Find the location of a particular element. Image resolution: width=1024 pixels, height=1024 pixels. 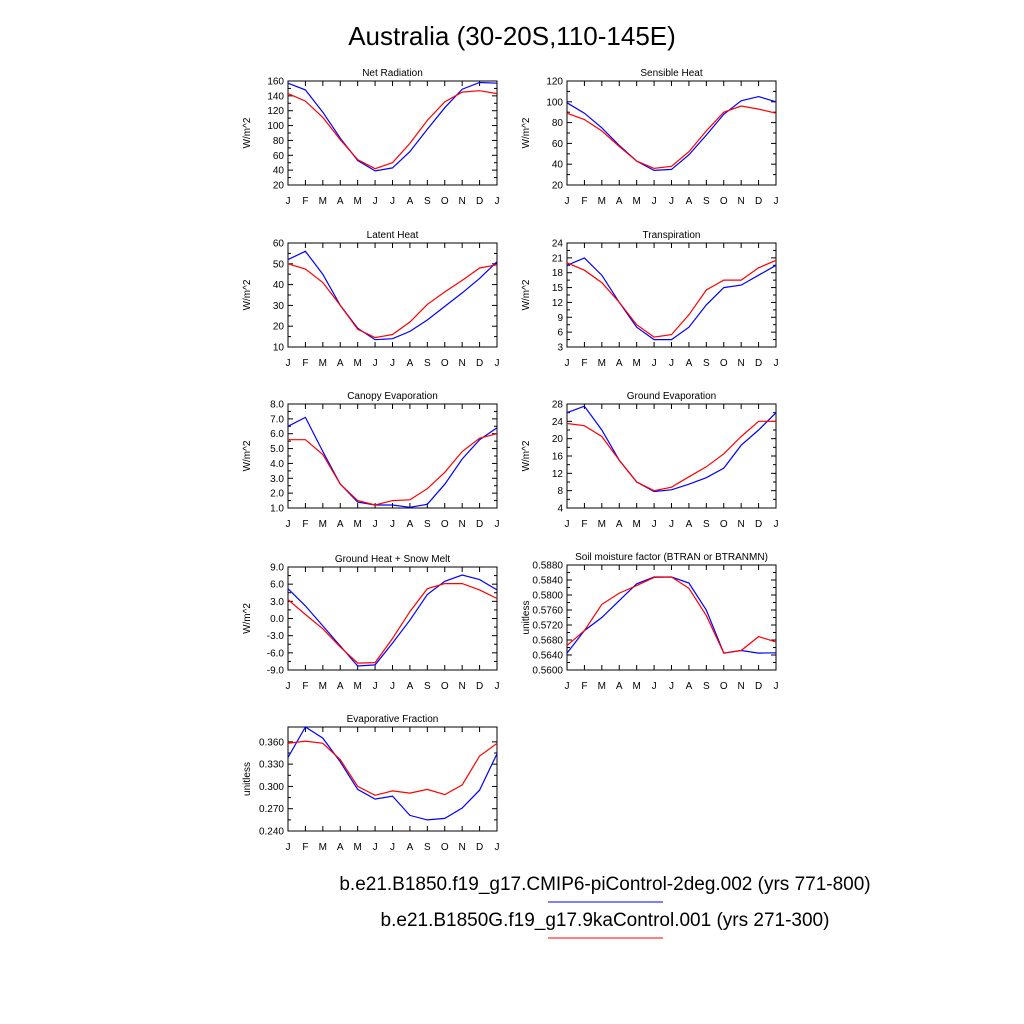

y-tick-label: 0.270 is located at coordinates (271, 809).